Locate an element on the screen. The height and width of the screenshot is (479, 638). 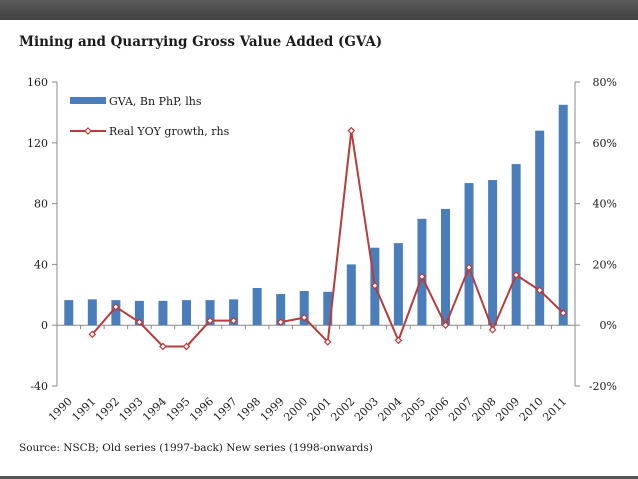
legend-marker-swatch is located at coordinates (88, 131).